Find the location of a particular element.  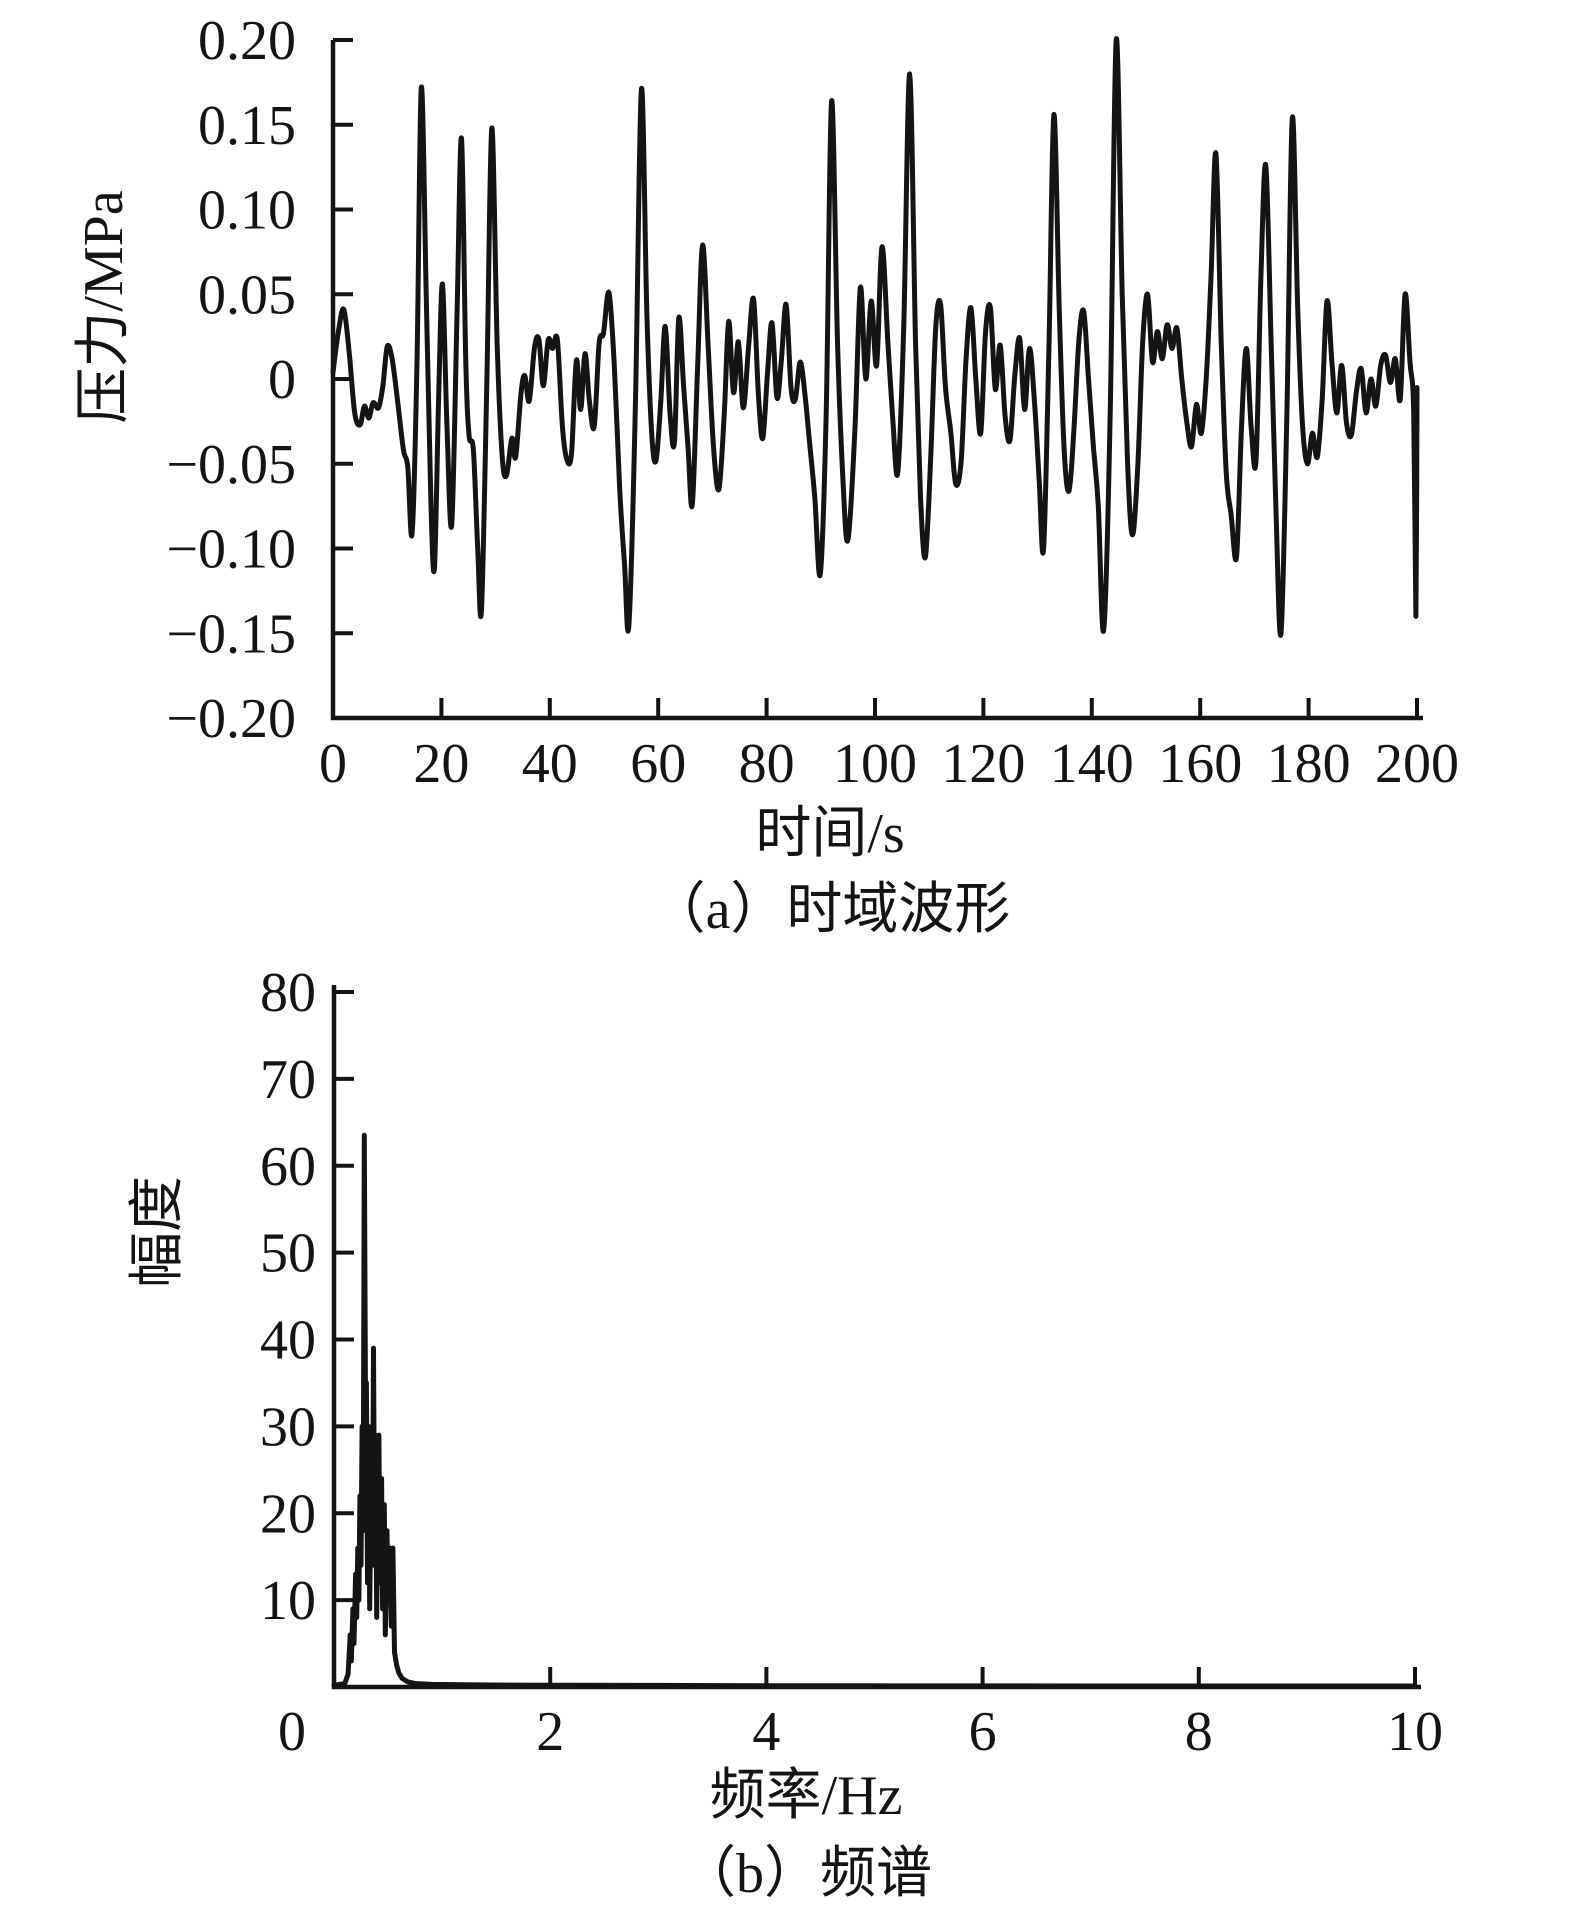

y-tick-label: −0.10 is located at coordinates (231, 550).